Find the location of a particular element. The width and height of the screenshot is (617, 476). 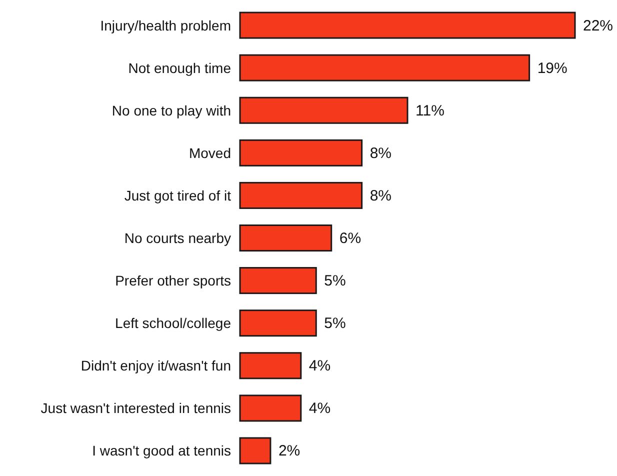

y-tick-label: No courts nearby is located at coordinates (177, 238).